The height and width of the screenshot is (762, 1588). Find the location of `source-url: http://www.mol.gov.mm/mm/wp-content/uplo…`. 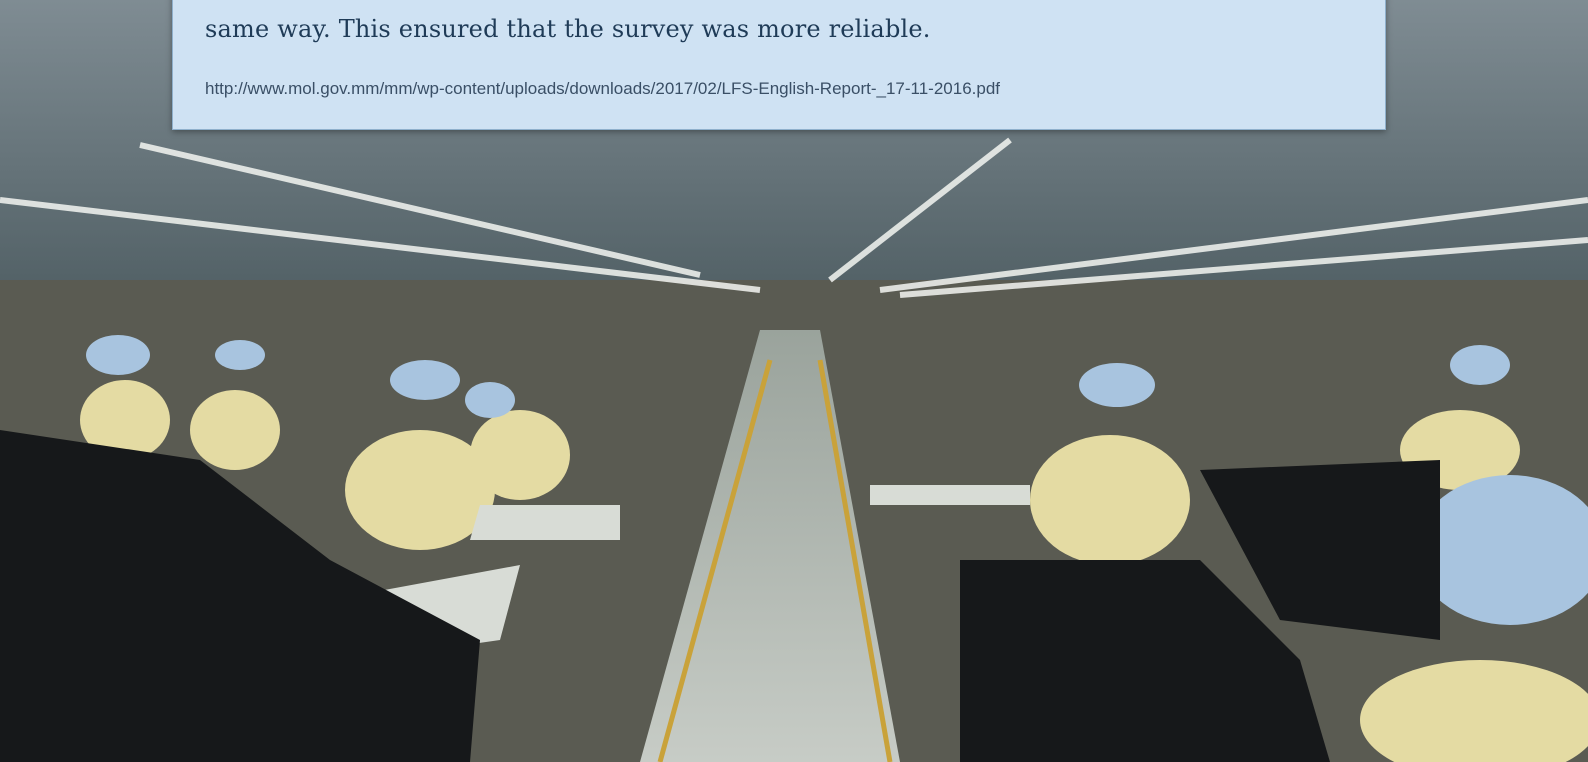

source-url: http://www.mol.gov.mm/mm/wp-content/uplo… is located at coordinates (602, 88).